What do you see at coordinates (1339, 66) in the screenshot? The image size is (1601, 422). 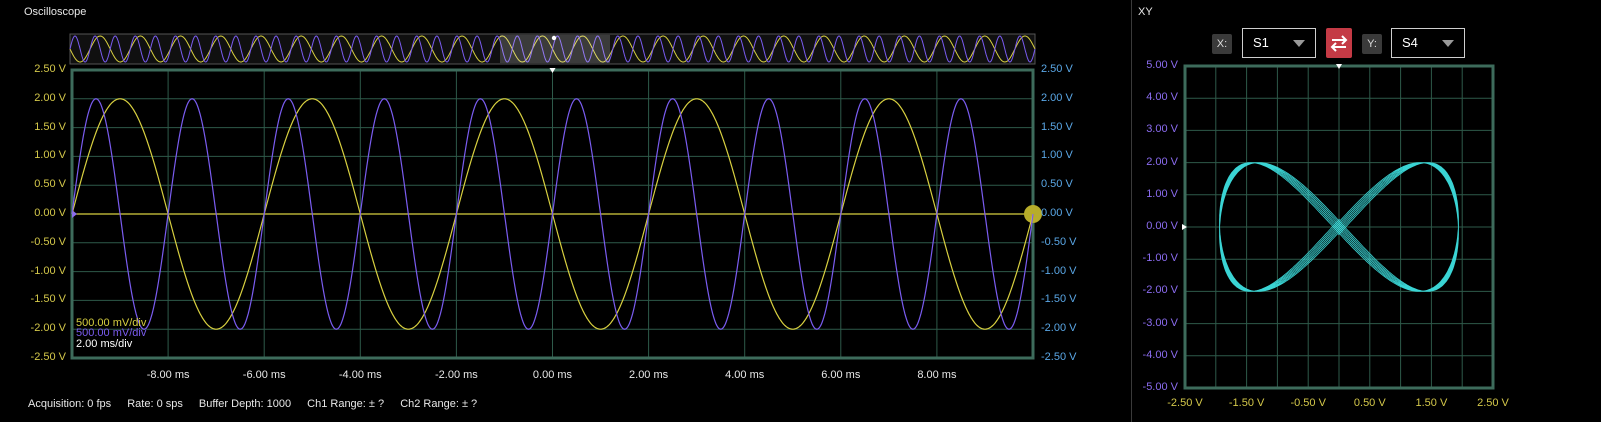 I see `xy-x-marker` at bounding box center [1339, 66].